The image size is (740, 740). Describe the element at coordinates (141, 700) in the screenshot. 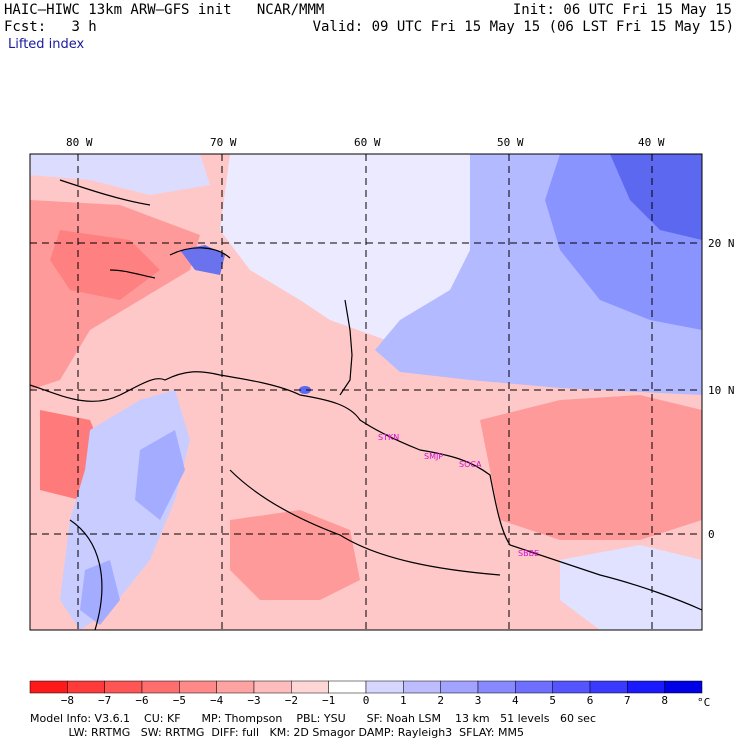

I see `colorbar-tick-label: −6` at that location.